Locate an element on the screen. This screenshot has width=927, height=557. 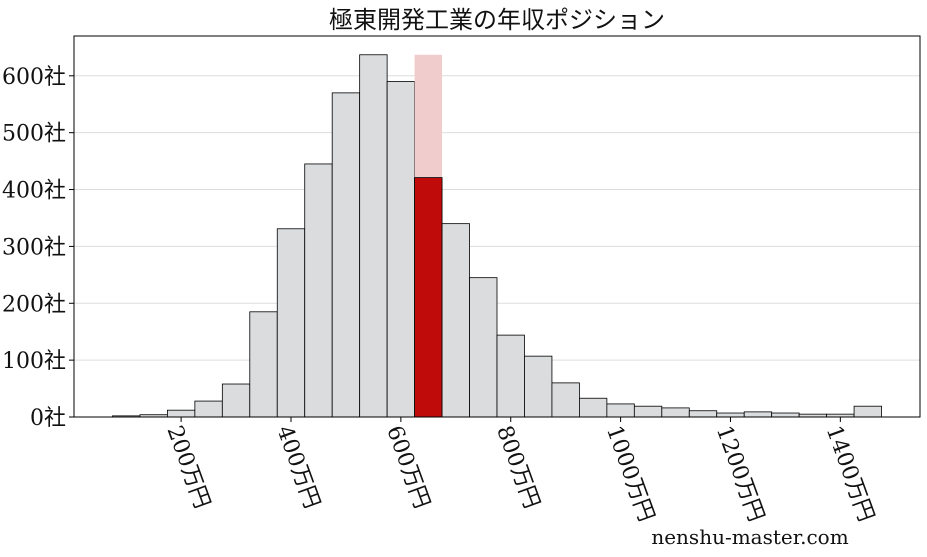
x-tick-label: 1000万円 is located at coordinates (630, 474).